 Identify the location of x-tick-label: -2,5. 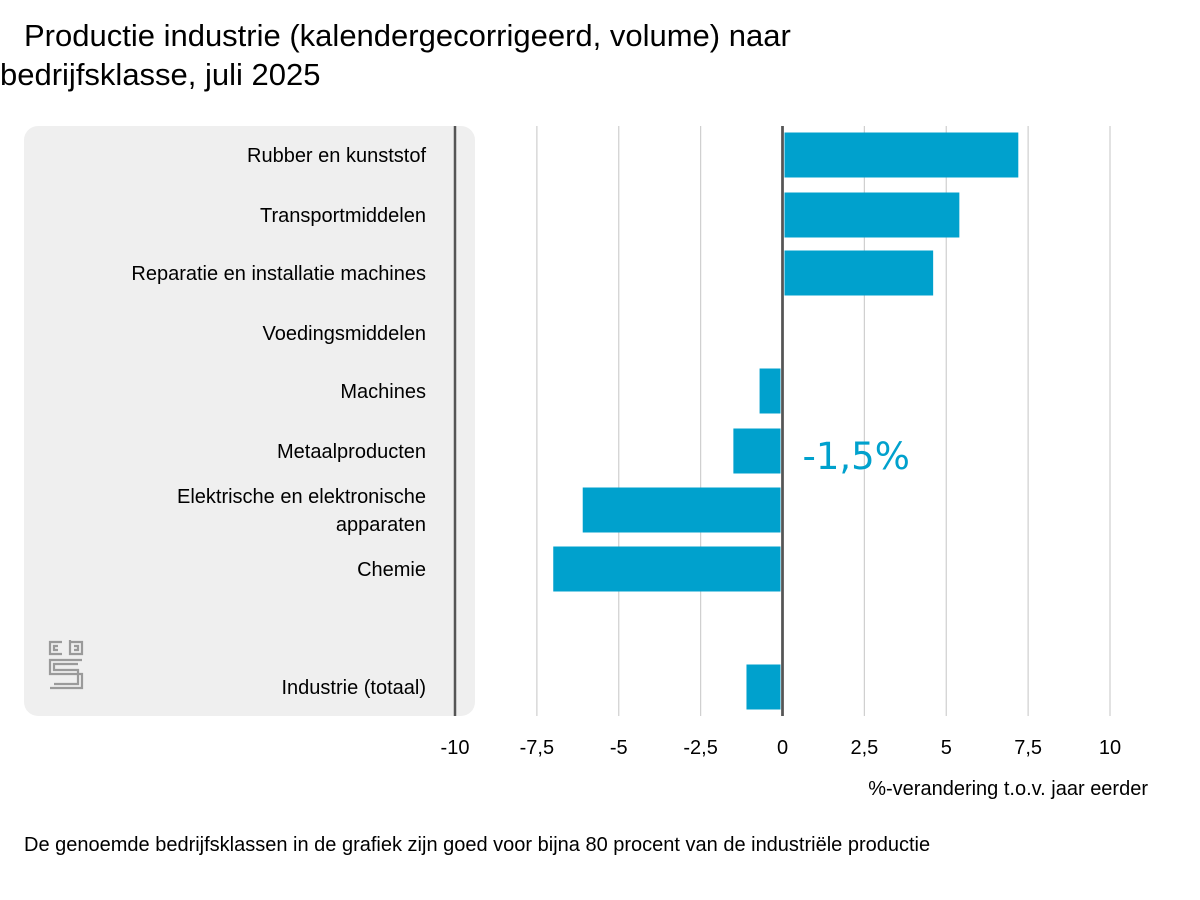
(700, 748).